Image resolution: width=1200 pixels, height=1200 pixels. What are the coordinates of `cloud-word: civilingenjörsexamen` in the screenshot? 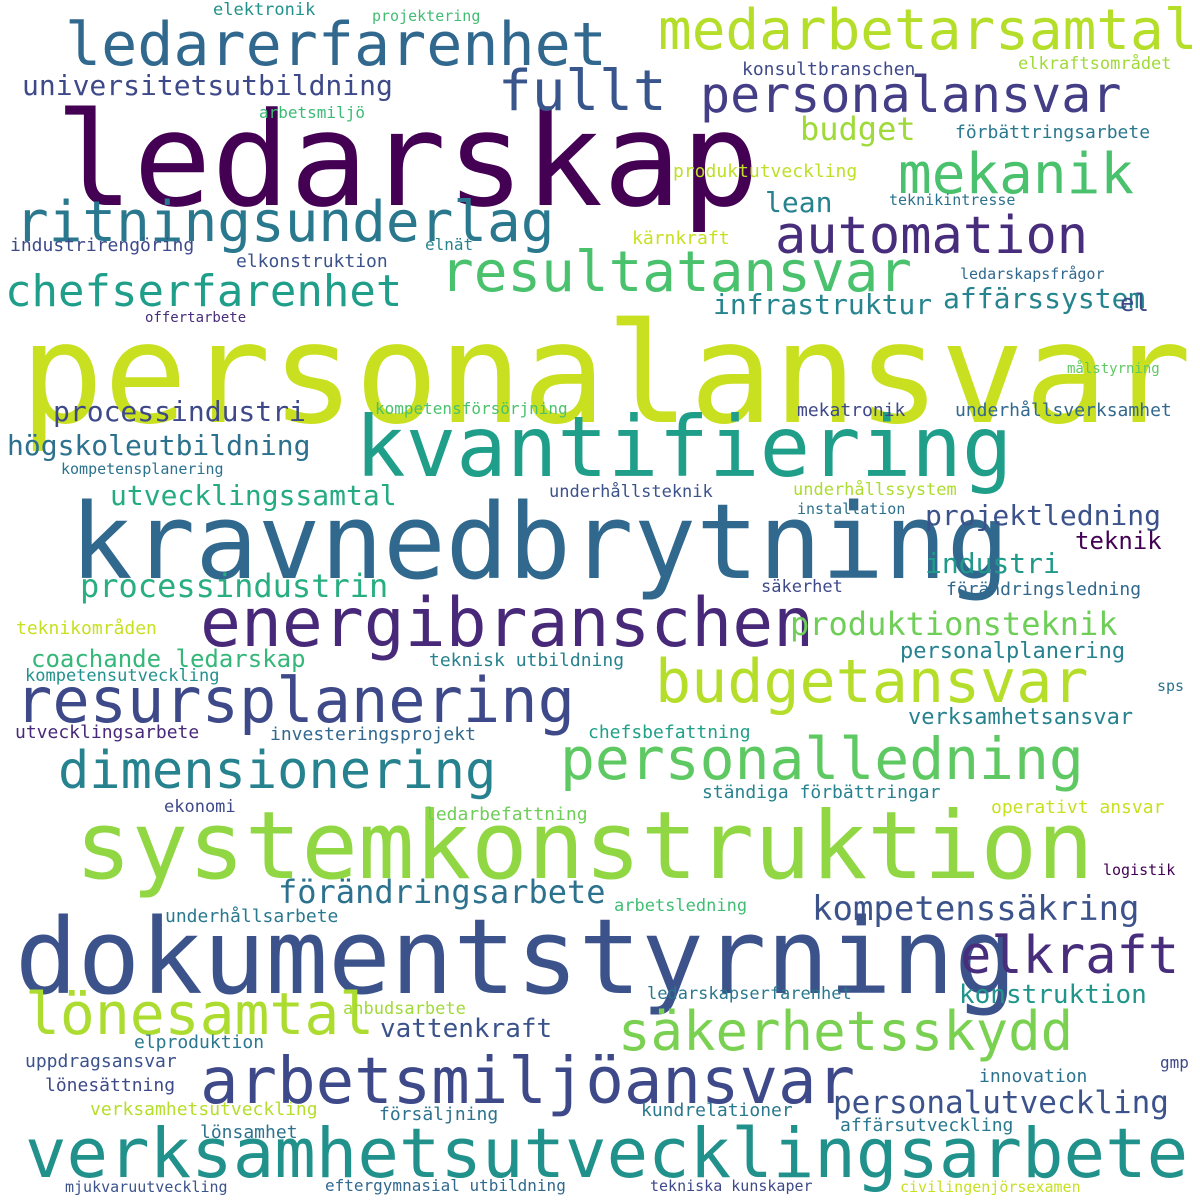 It's located at (990, 1187).